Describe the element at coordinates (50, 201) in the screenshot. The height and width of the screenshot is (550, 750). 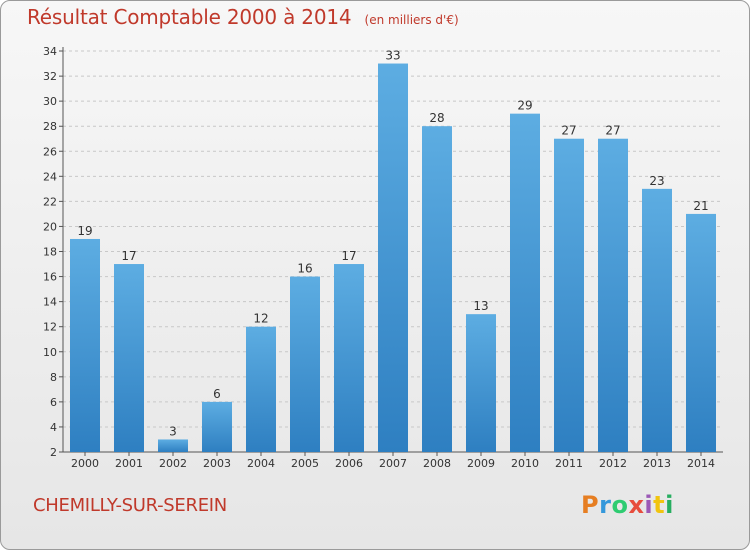
I see `y-tick-label: 22` at that location.